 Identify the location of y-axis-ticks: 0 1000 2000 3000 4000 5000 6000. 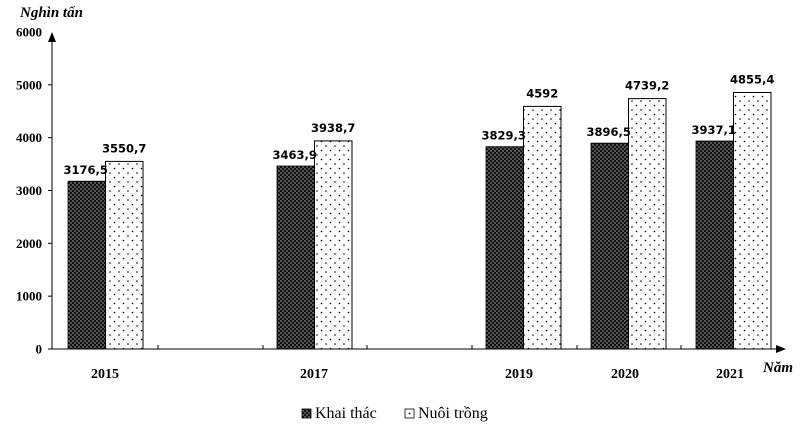
(34, 191).